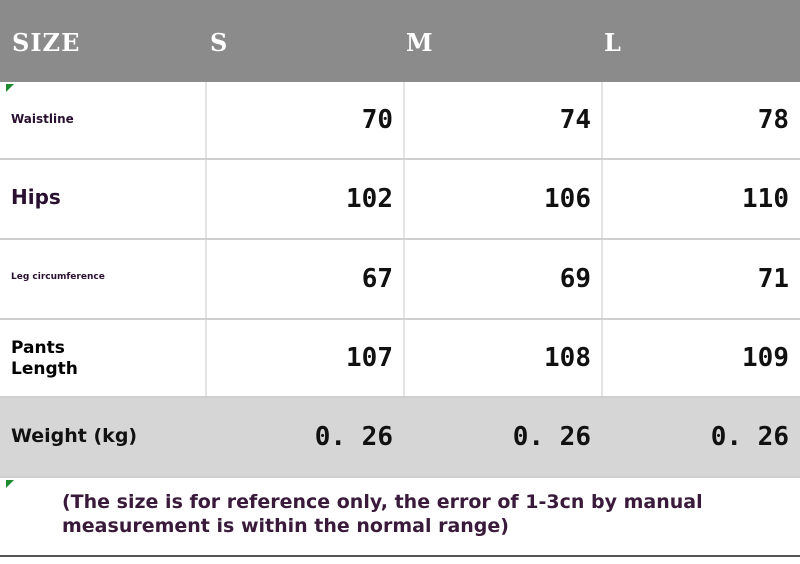 This screenshot has height=564, width=800. What do you see at coordinates (567, 199) in the screenshot?
I see `cell-value: 106` at bounding box center [567, 199].